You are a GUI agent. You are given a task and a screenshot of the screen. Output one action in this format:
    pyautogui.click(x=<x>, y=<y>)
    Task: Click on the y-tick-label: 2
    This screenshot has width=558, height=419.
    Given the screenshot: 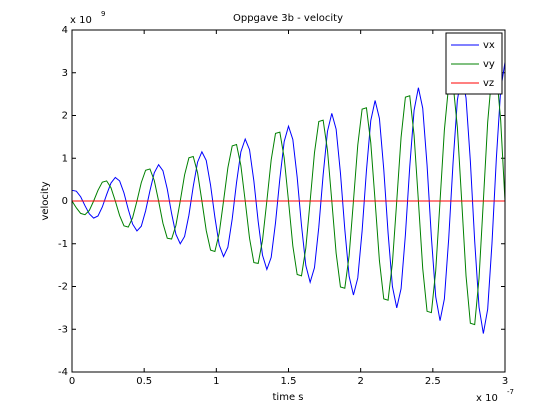 What is the action you would take?
    pyautogui.click(x=65, y=116)
    